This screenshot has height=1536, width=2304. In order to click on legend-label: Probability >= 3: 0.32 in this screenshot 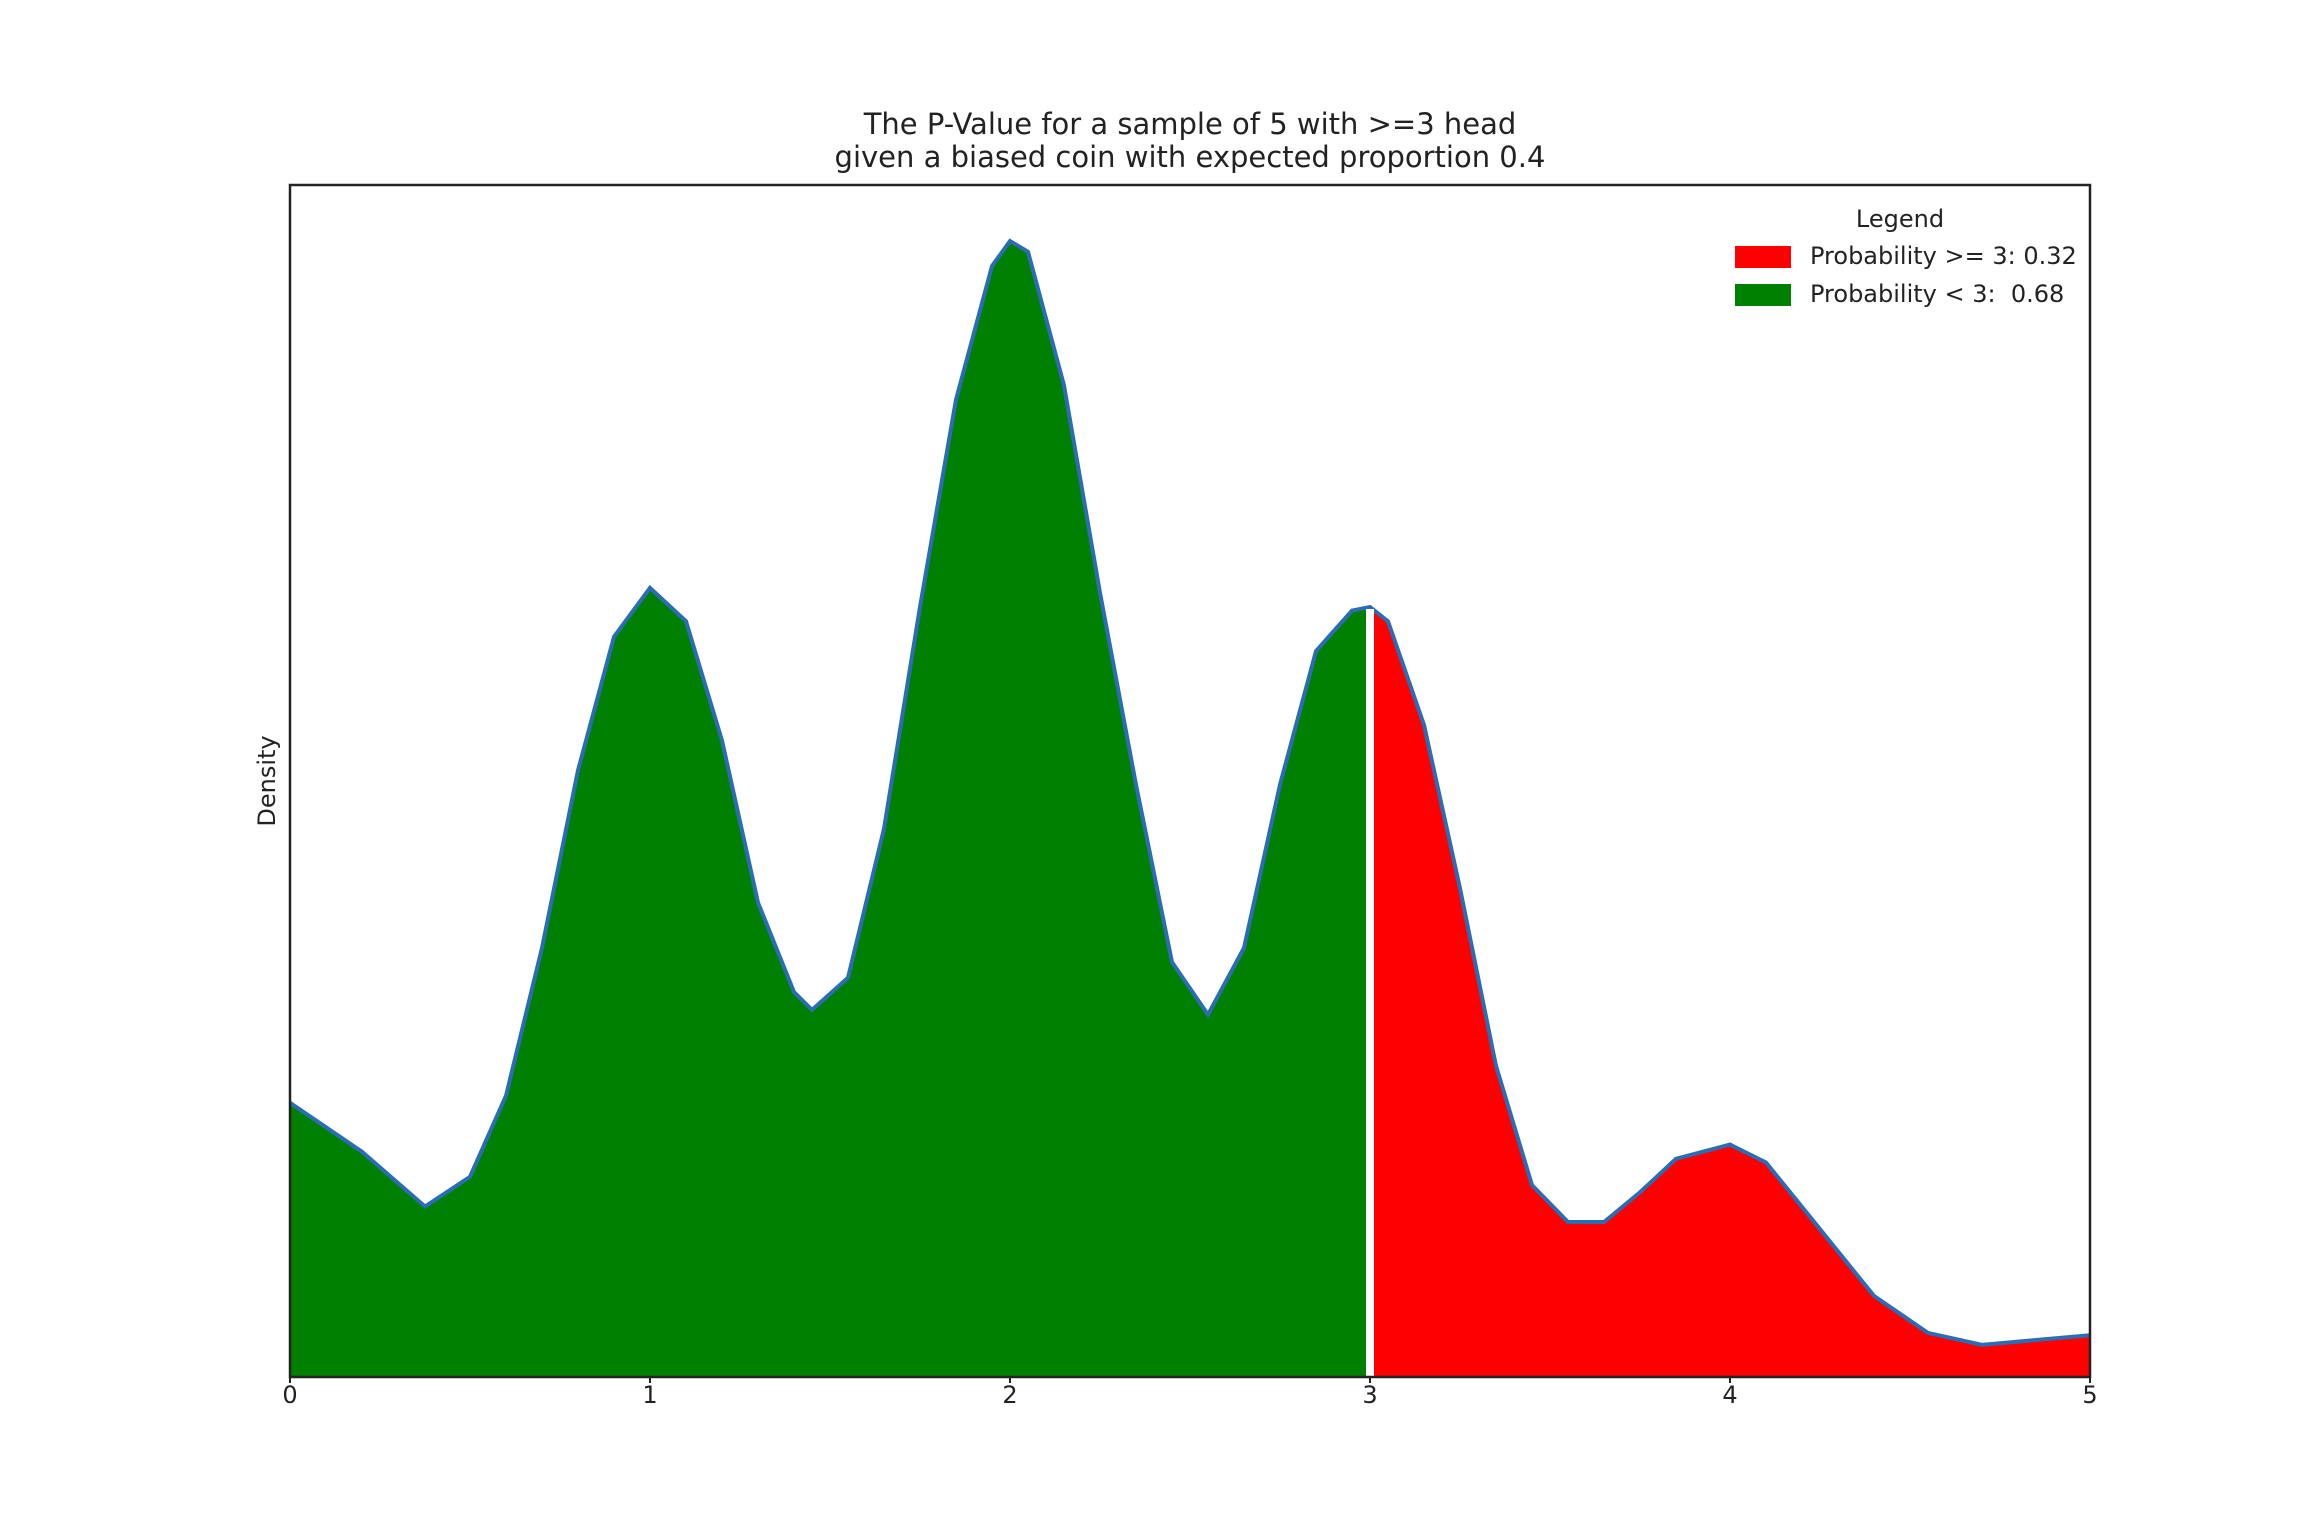, I will do `click(1943, 256)`.